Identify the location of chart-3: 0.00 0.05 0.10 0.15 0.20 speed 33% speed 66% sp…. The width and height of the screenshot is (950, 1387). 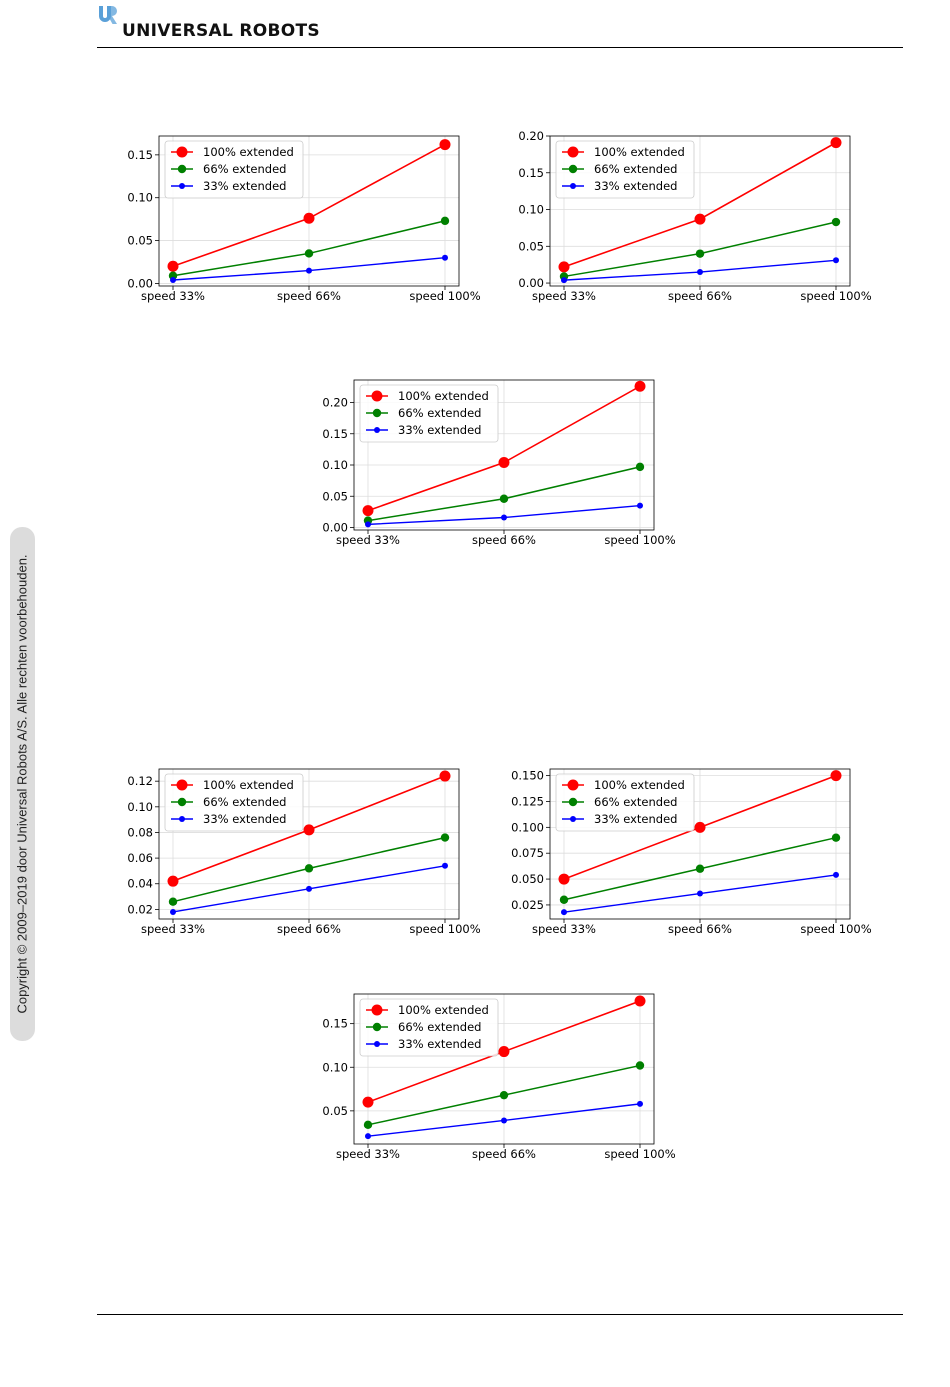
(499, 463).